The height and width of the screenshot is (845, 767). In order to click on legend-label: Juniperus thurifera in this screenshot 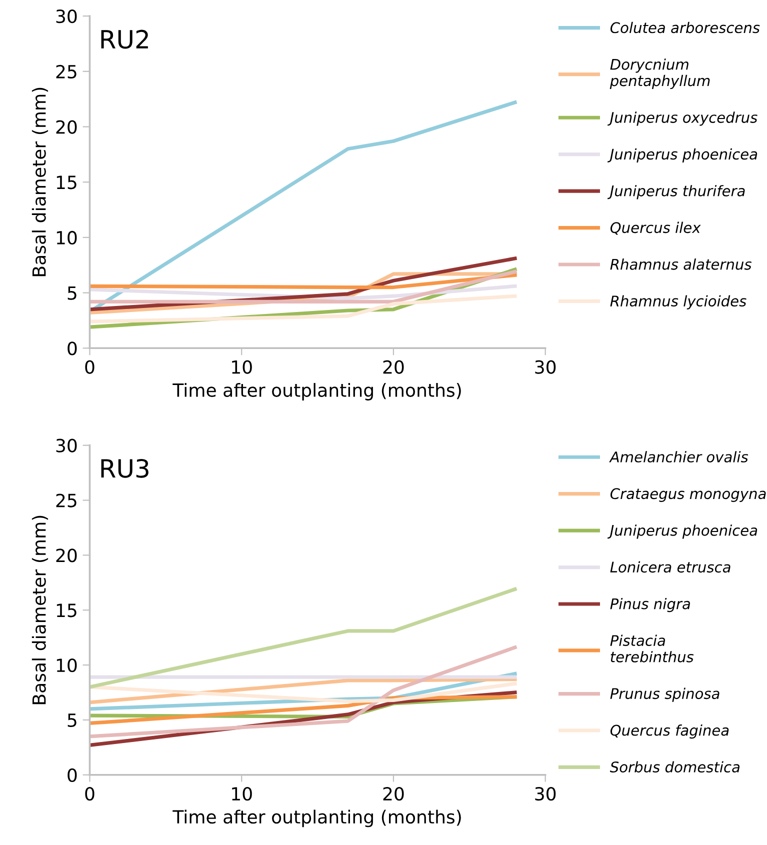, I will do `click(676, 192)`.